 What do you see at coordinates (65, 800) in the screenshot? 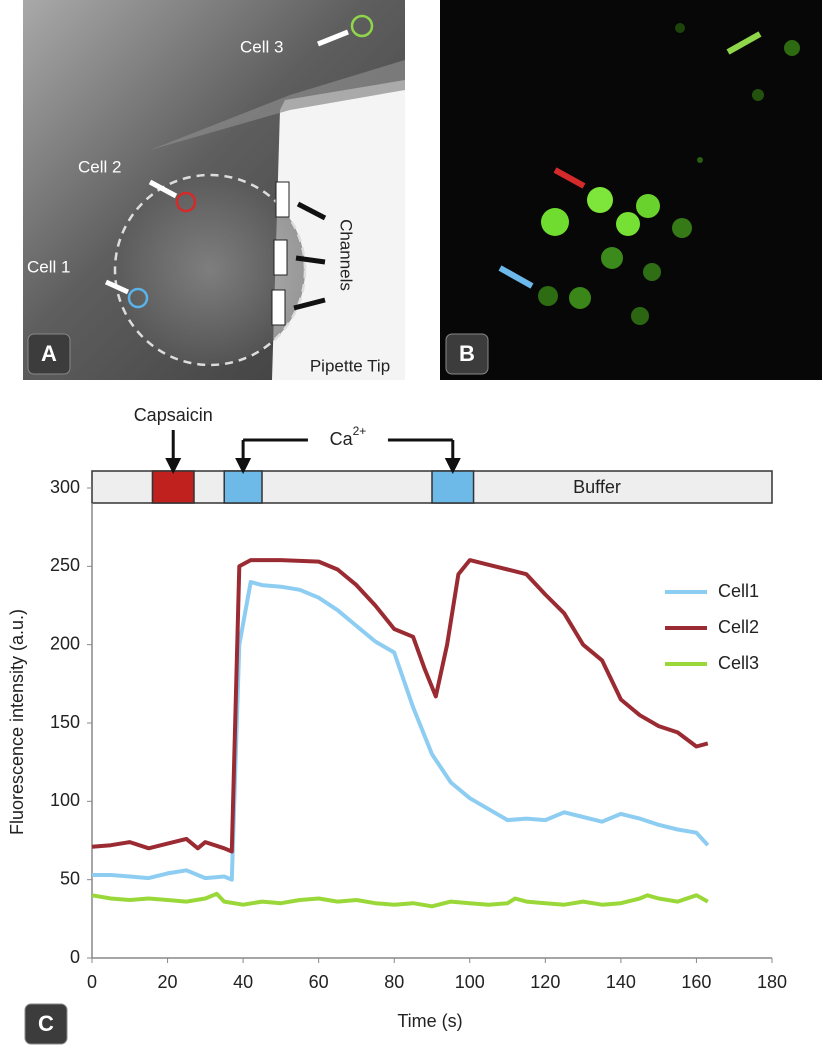
I see `y-tick-label: 100` at bounding box center [65, 800].